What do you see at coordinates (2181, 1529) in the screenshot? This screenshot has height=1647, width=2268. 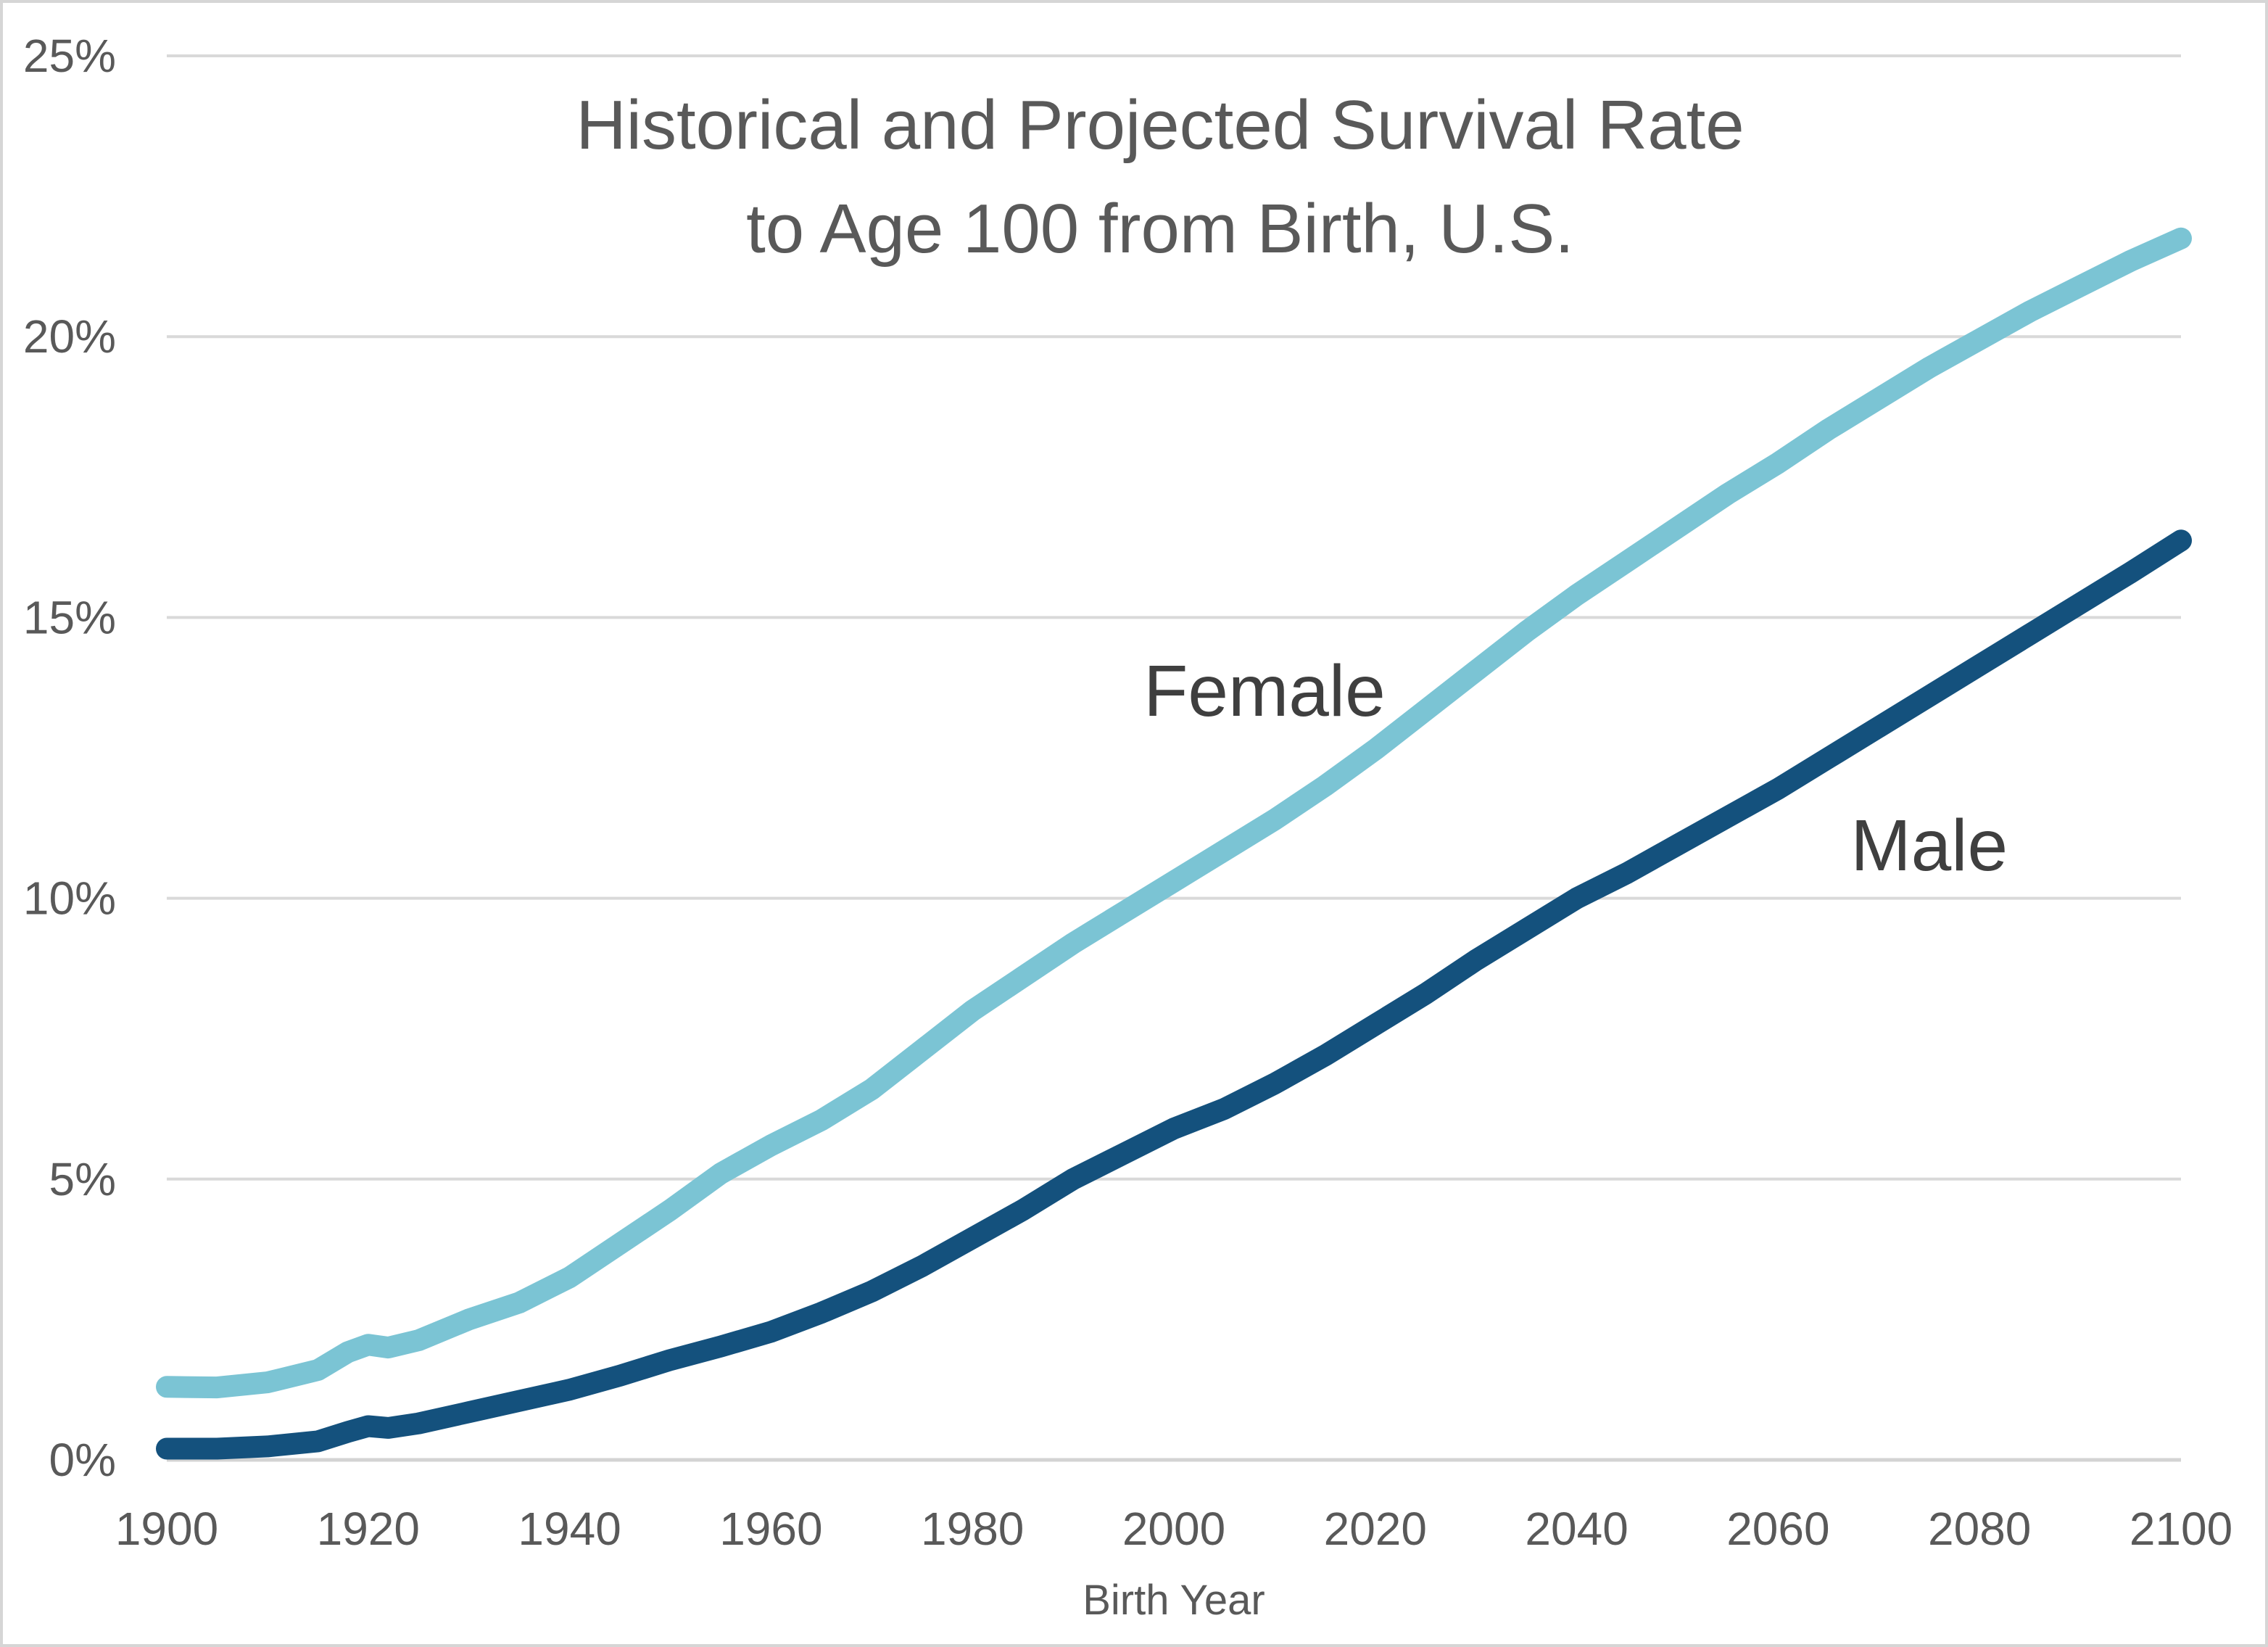 I see `x-tick-label: 2100` at bounding box center [2181, 1529].